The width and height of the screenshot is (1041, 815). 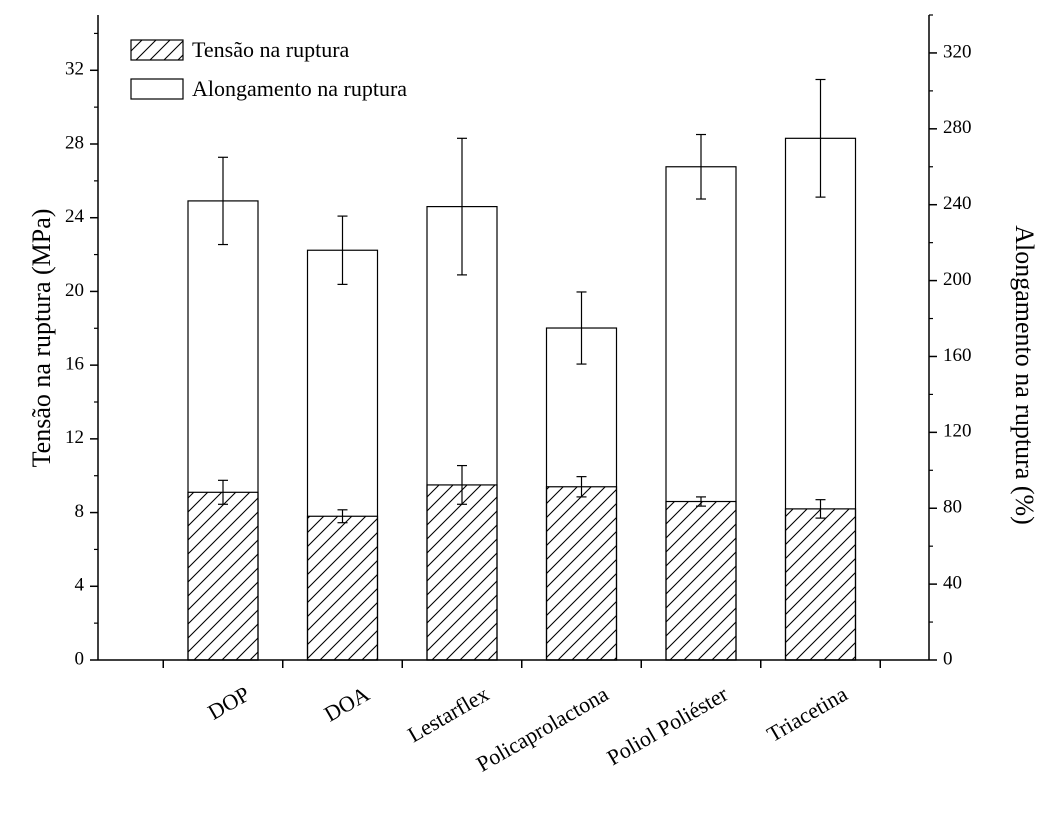 I want to click on left-axis-ticks: 0 4 8 12 16 20 24 28 32, so click(x=81, y=350).